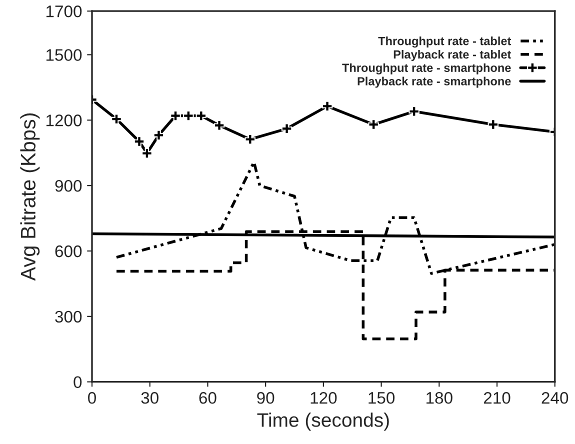  Describe the element at coordinates (497, 398) in the screenshot. I see `x-tick-label: 210` at that location.